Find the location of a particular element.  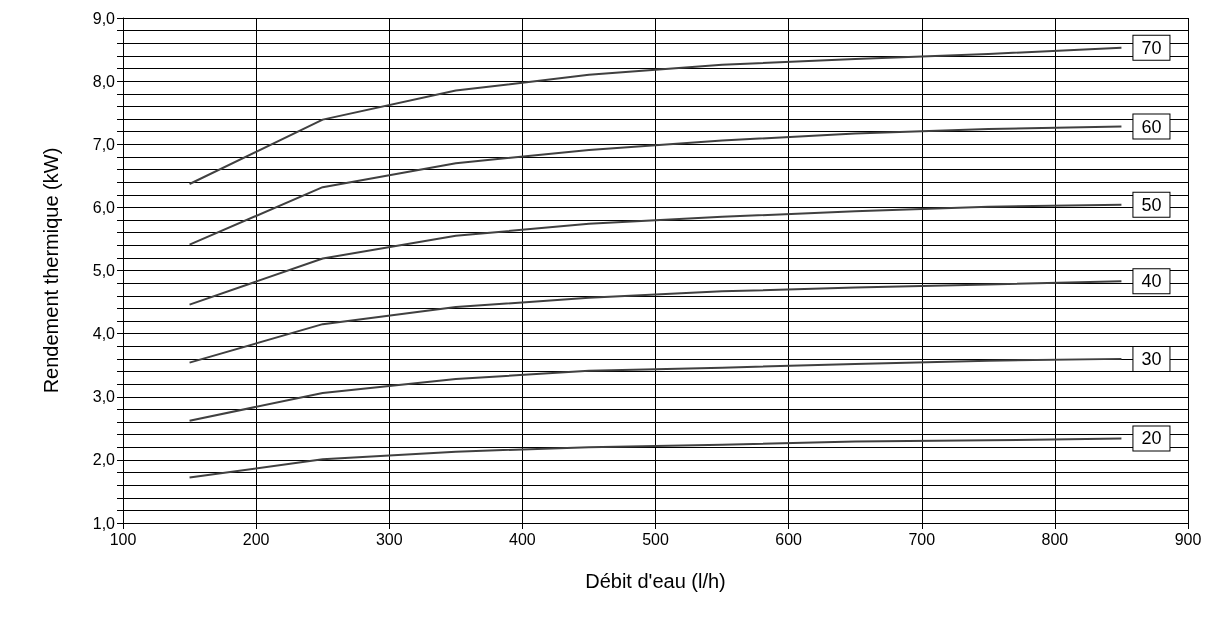

x-tick-label: 400 is located at coordinates (522, 539).